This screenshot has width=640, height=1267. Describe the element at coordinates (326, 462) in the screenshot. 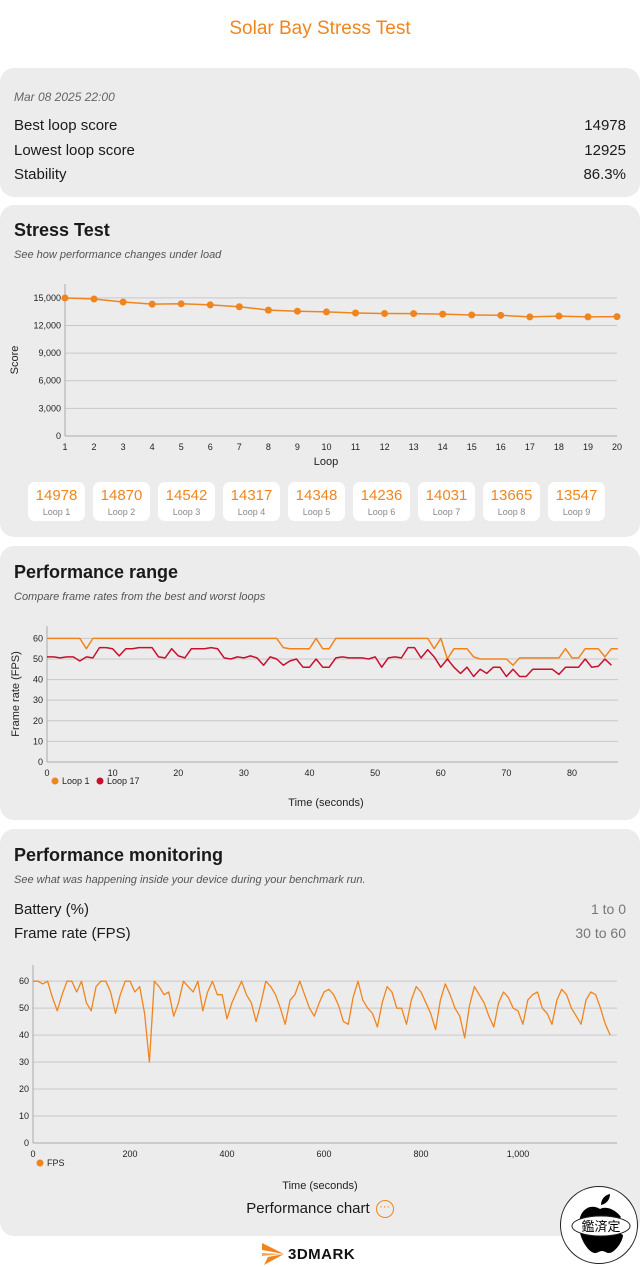

I see `x-axis-label: Loop` at that location.